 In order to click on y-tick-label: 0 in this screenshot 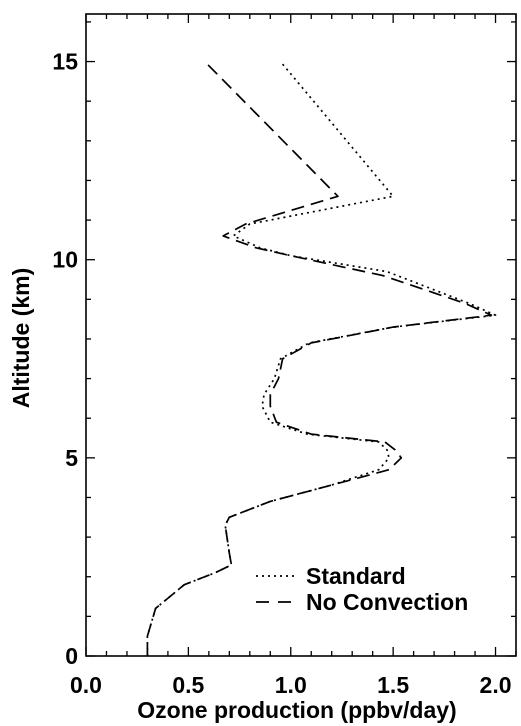, I will do `click(71, 656)`.